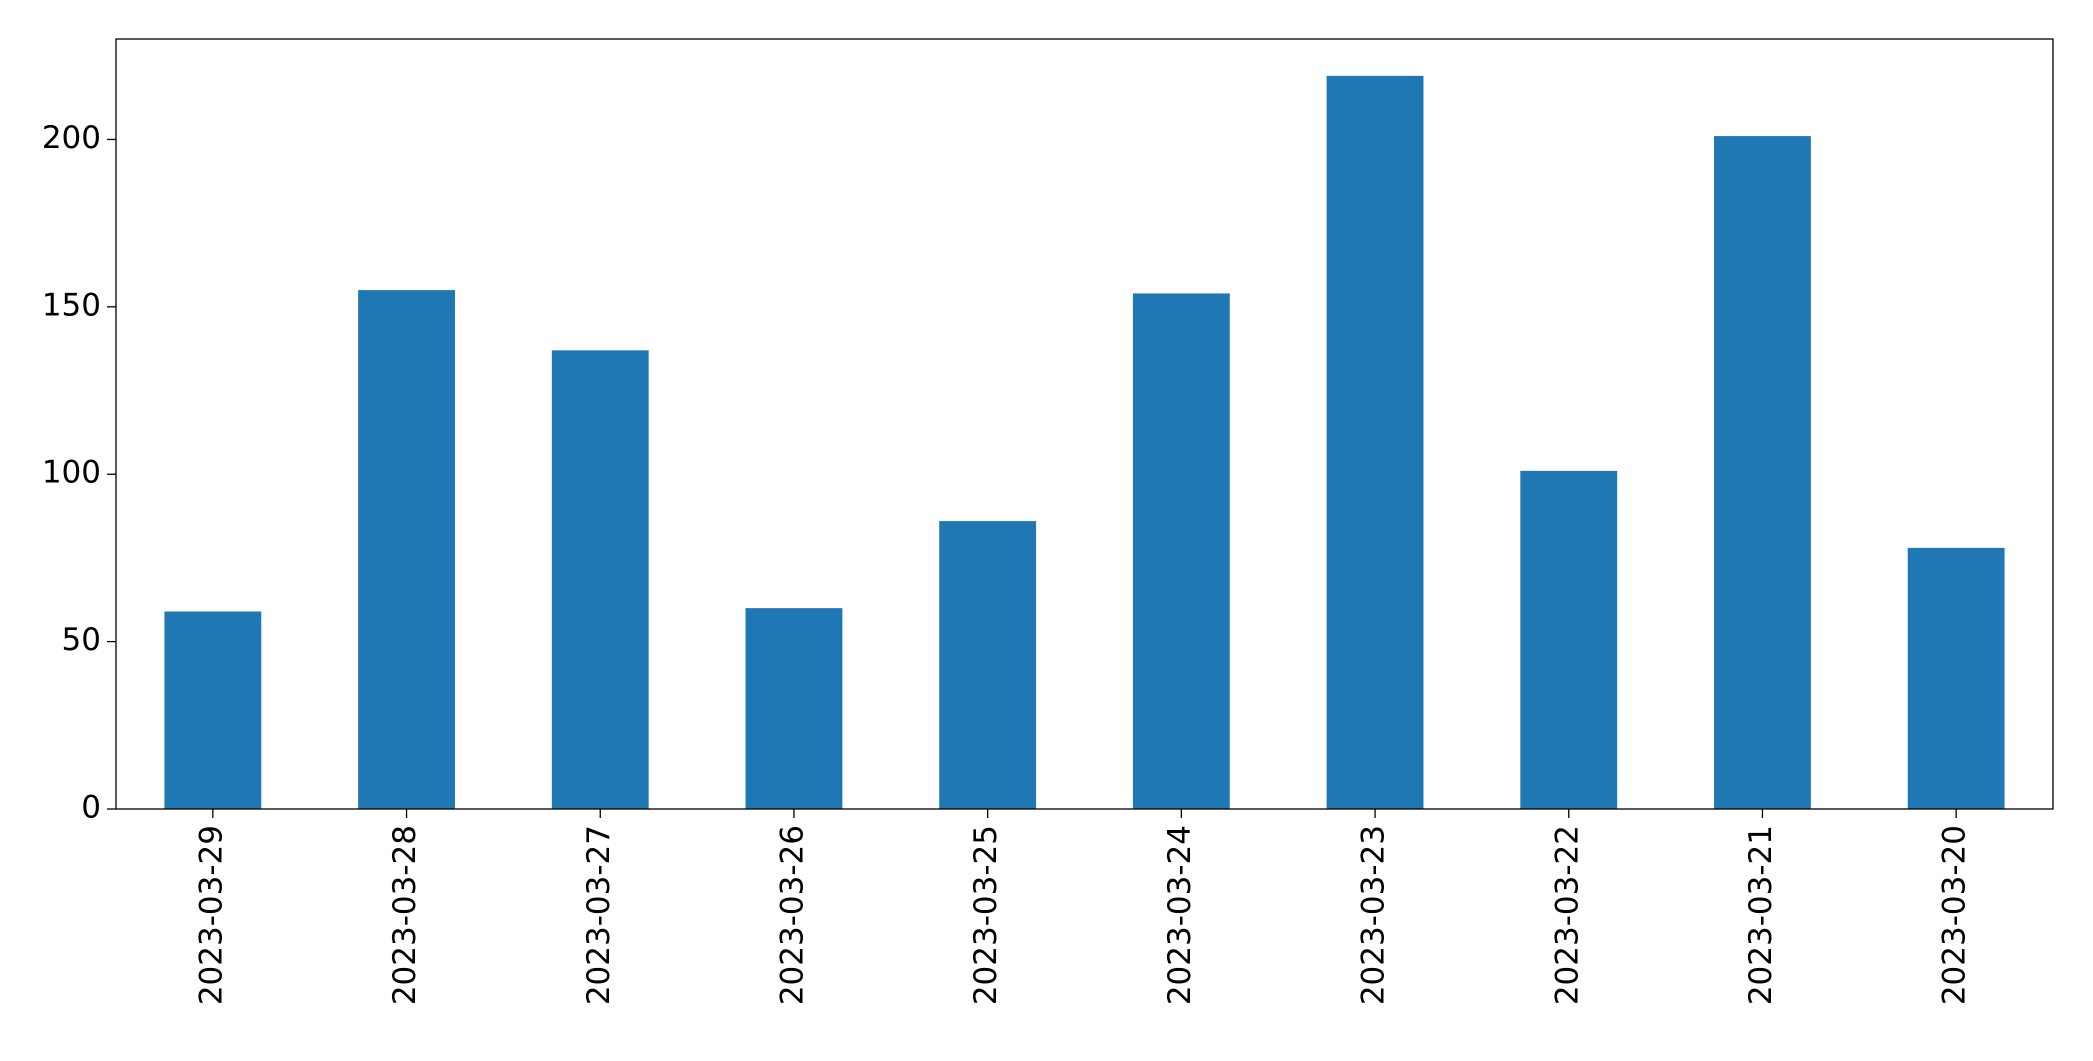 This screenshot has width=2093, height=1061. What do you see at coordinates (986, 915) in the screenshot?
I see `x-tick-label: 2023-03-25` at bounding box center [986, 915].